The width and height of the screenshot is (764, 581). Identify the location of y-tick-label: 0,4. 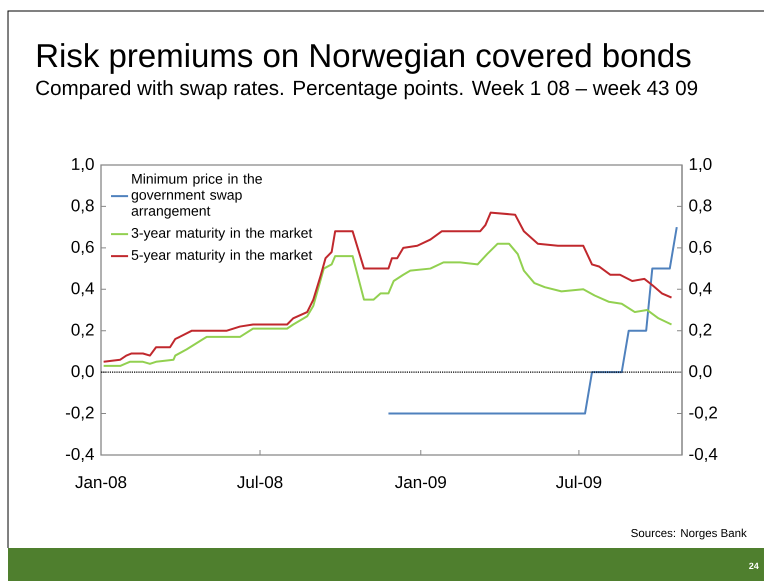
(83, 289).